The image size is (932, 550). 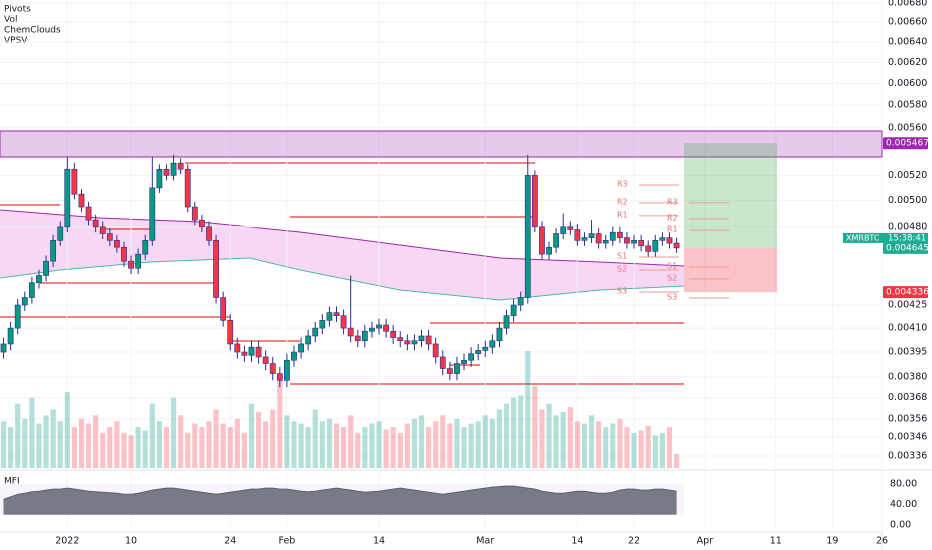 What do you see at coordinates (907, 352) in the screenshot?
I see `y-tick-label: 0.00395` at bounding box center [907, 352].